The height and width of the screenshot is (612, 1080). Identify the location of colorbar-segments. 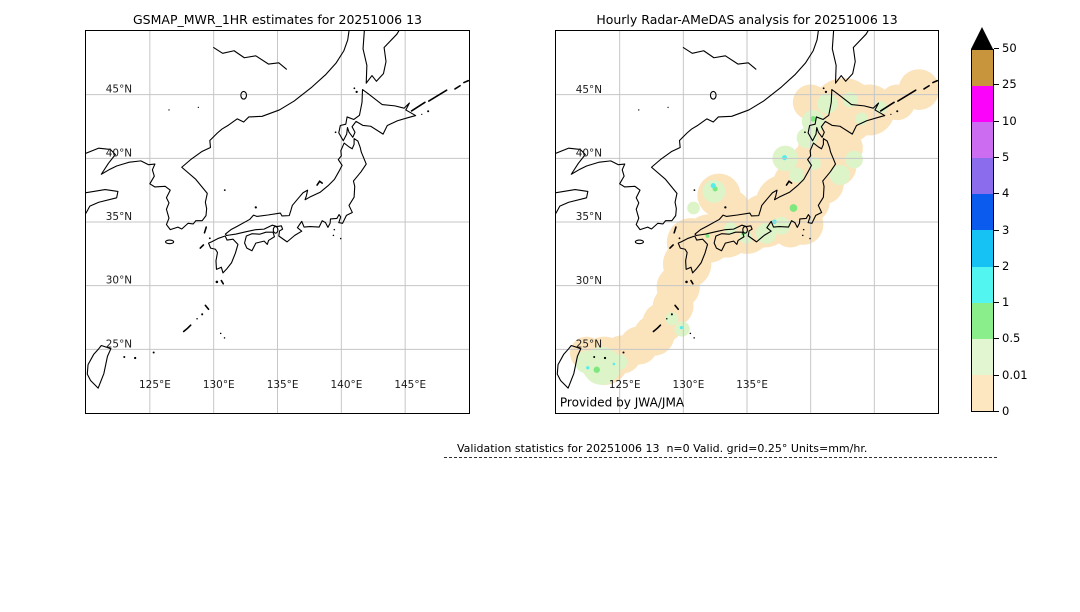
(982, 230).